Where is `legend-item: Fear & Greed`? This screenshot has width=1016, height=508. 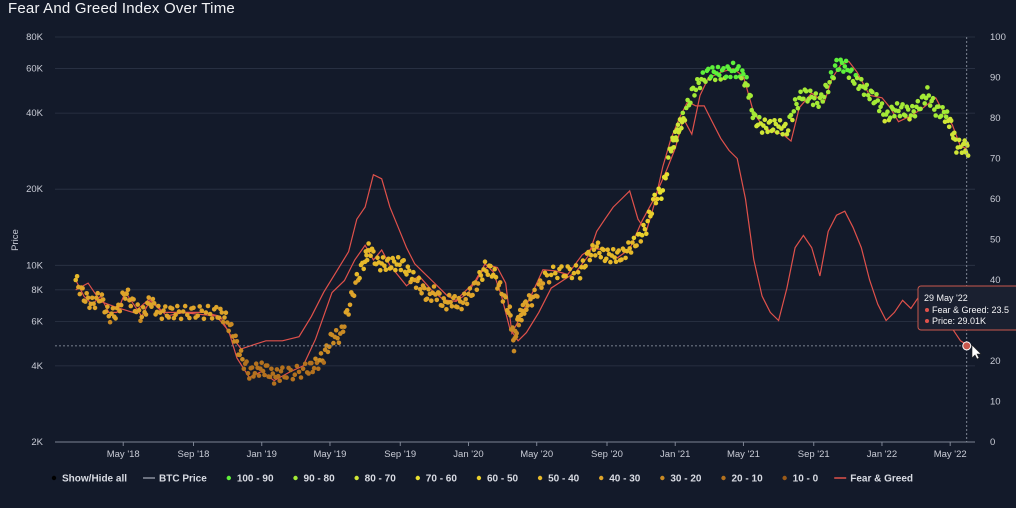 legend-item: Fear & Greed is located at coordinates (881, 479).